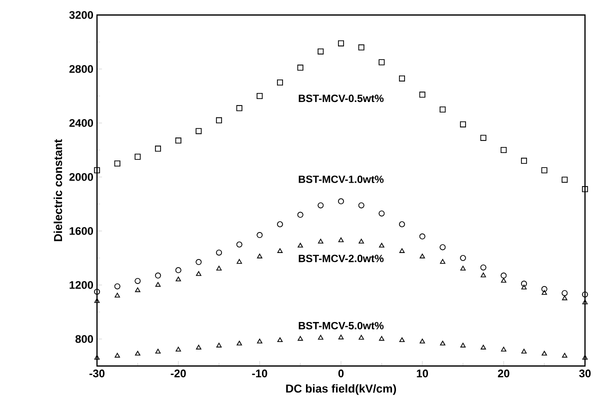 The height and width of the screenshot is (416, 603). What do you see at coordinates (84, 339) in the screenshot?
I see `y-tick-label: 800` at bounding box center [84, 339].